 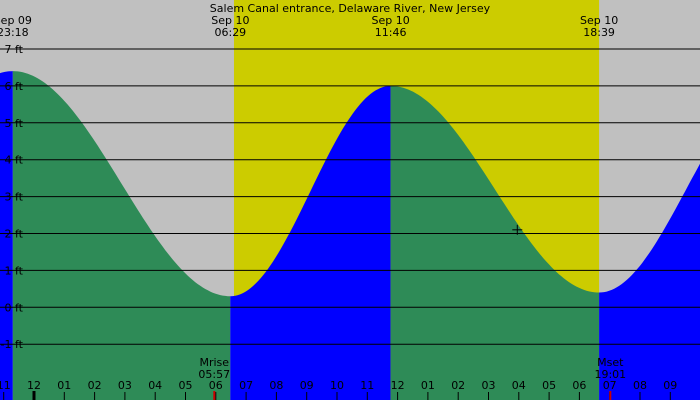 I want to click on current-time-marker, so click(x=34, y=395).